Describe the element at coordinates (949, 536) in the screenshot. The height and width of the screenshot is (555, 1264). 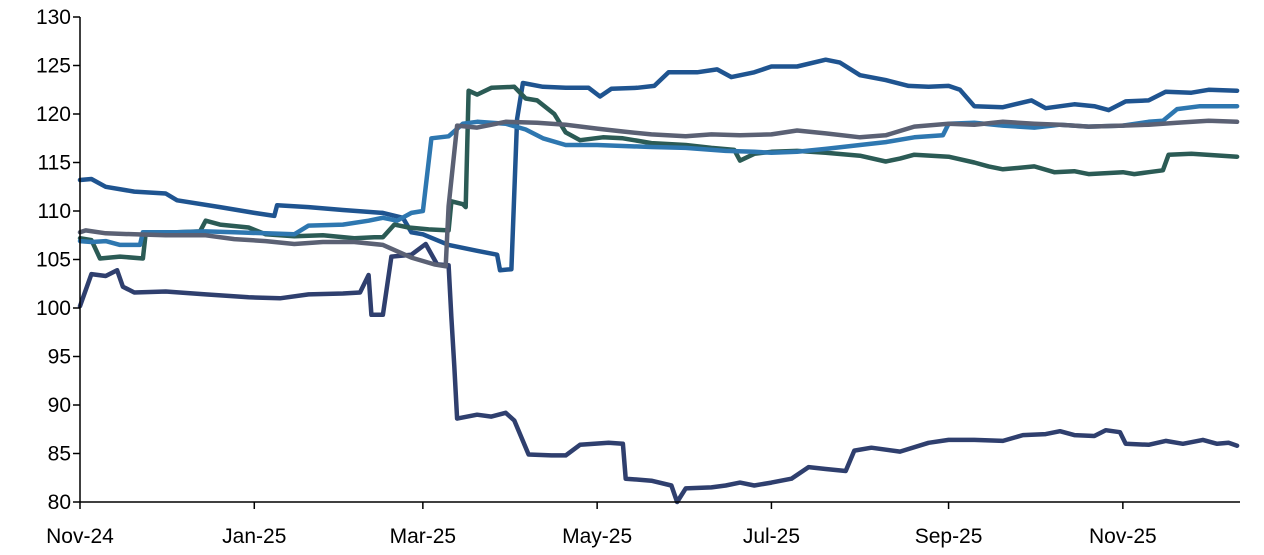
I see `x-tick-label: Sep-25` at that location.